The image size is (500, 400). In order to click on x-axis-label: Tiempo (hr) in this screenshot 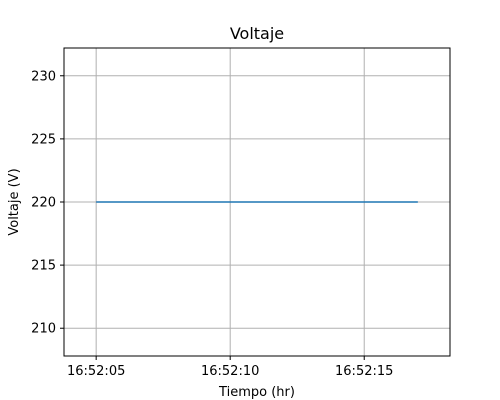, I will do `click(256, 392)`.